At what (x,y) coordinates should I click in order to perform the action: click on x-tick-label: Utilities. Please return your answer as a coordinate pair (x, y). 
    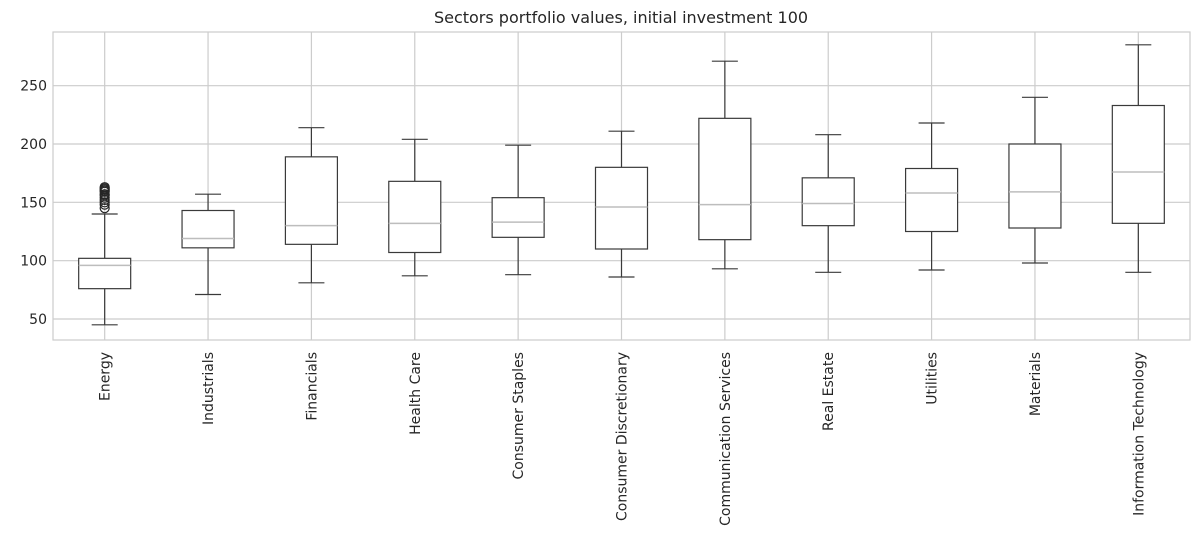
    Looking at the image, I should click on (933, 378).